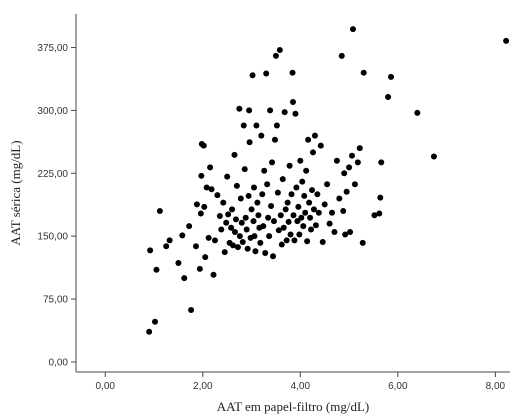 This screenshot has height=416, width=513. Describe the element at coordinates (398, 386) in the screenshot. I see `x-tick-label: 6,00` at that location.